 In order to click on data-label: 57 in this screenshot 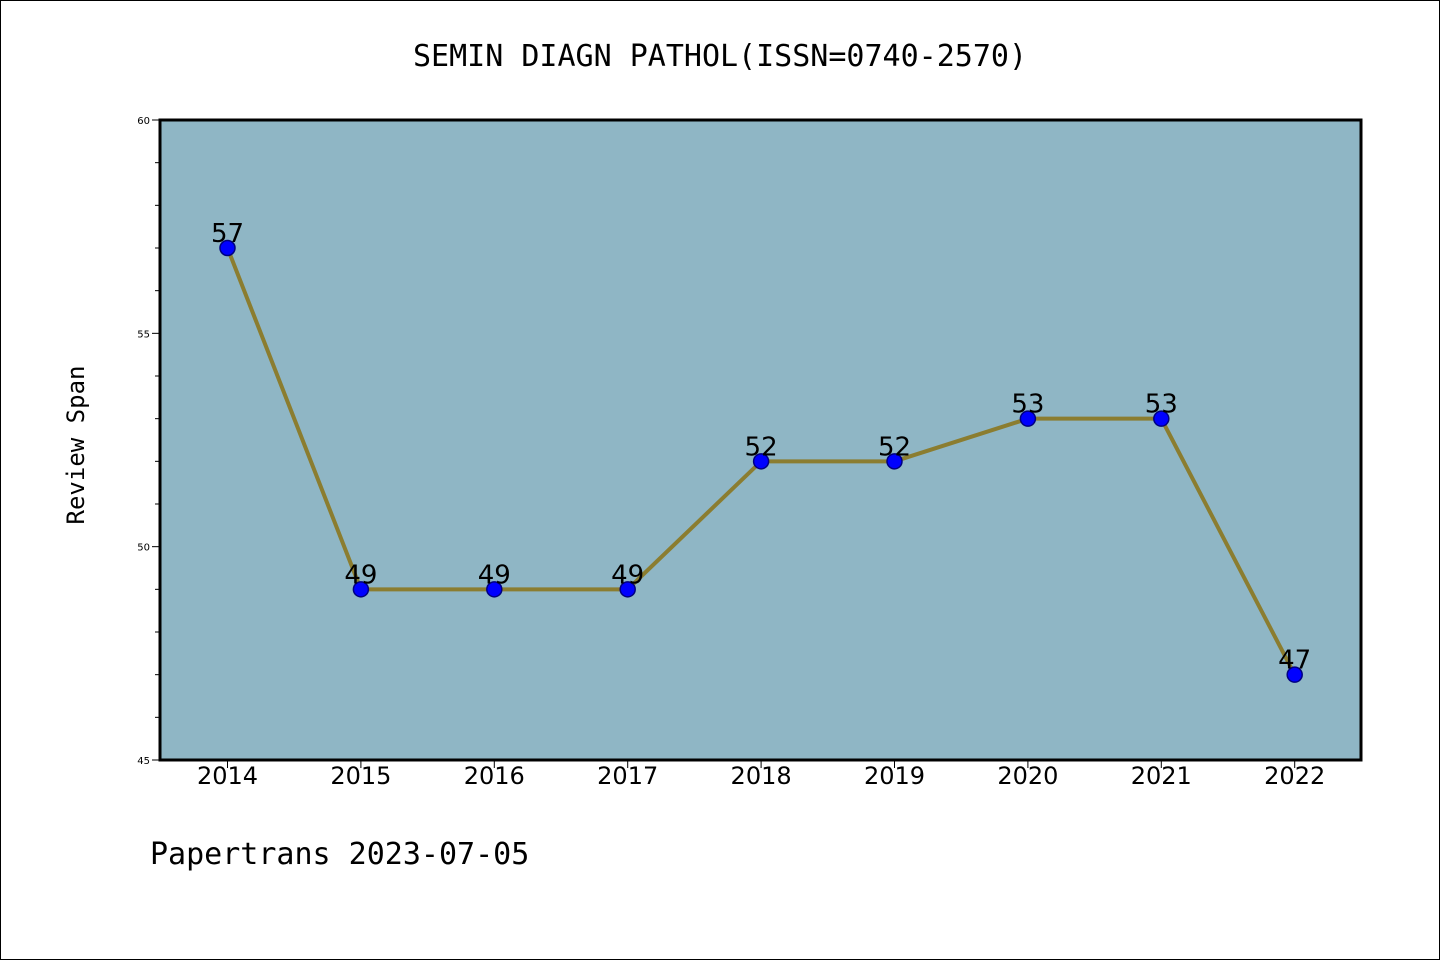, I will do `click(227, 234)`.